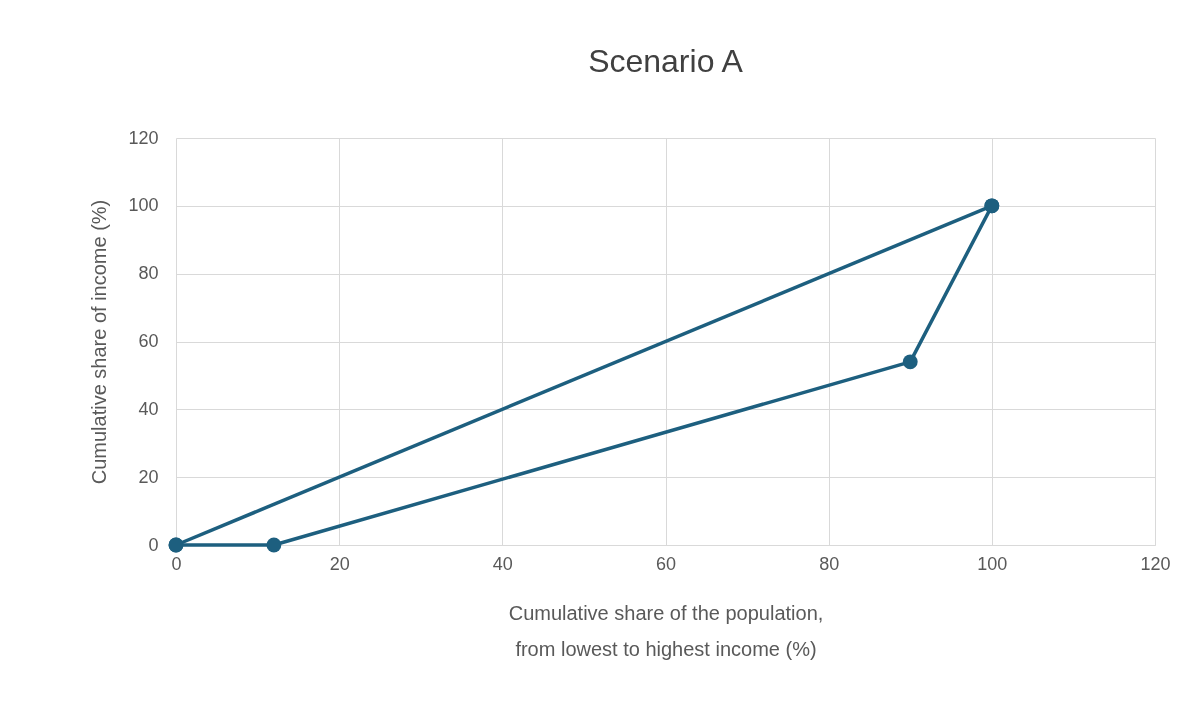 This screenshot has width=1204, height=728. What do you see at coordinates (148, 273) in the screenshot?
I see `y-tick-label: 80` at bounding box center [148, 273].